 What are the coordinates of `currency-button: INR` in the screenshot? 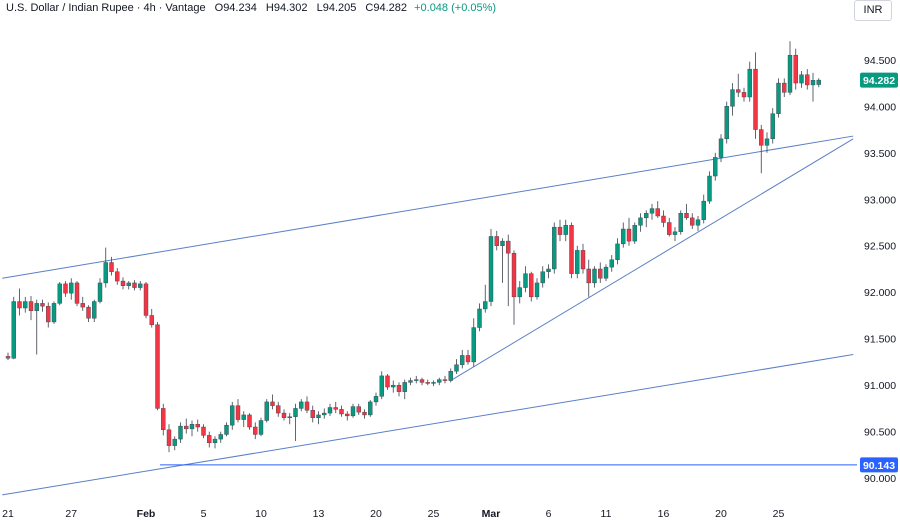 It's located at (873, 10).